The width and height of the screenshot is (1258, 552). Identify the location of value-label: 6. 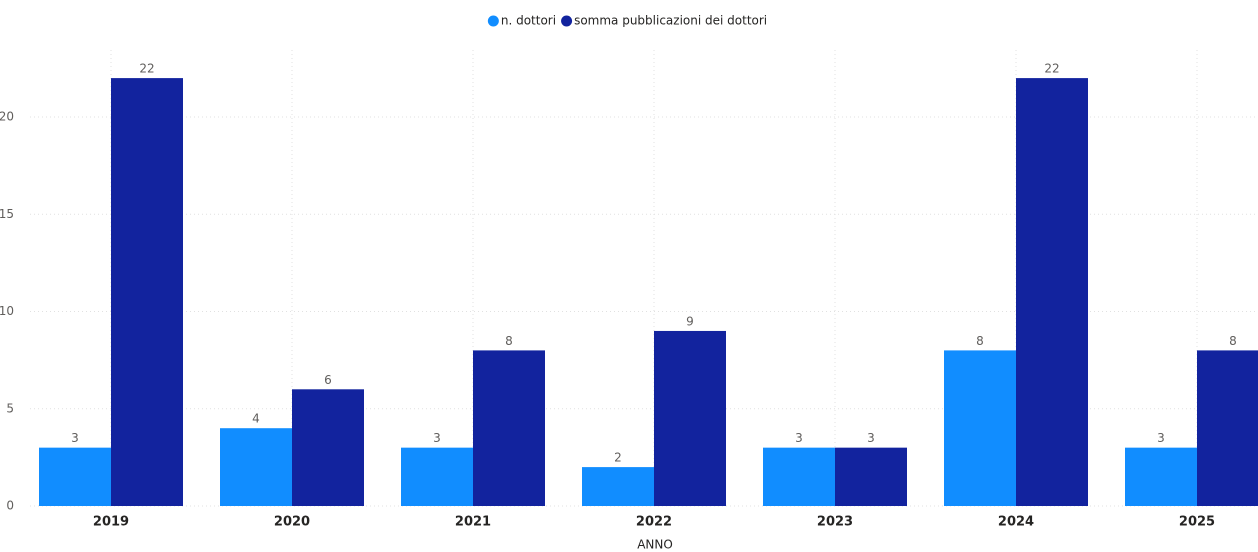
(328, 380).